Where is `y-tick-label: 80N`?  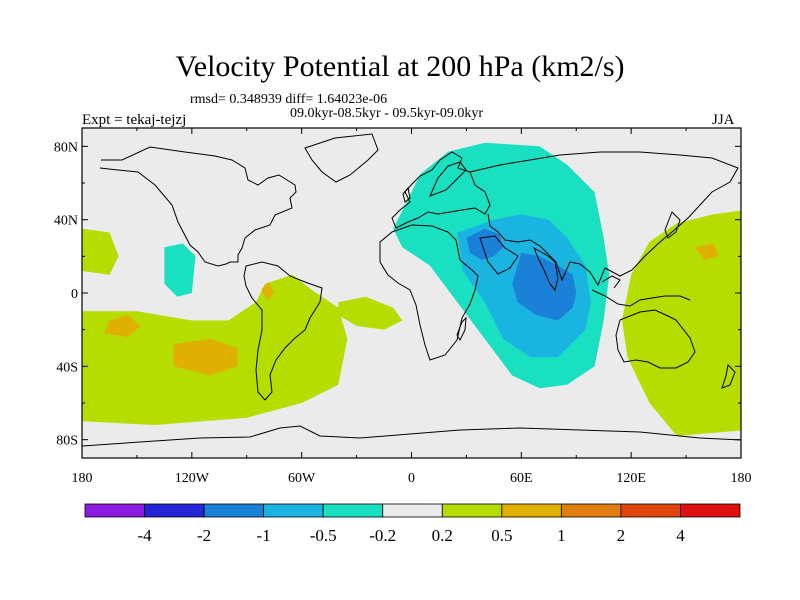
y-tick-label: 80N is located at coordinates (66, 147).